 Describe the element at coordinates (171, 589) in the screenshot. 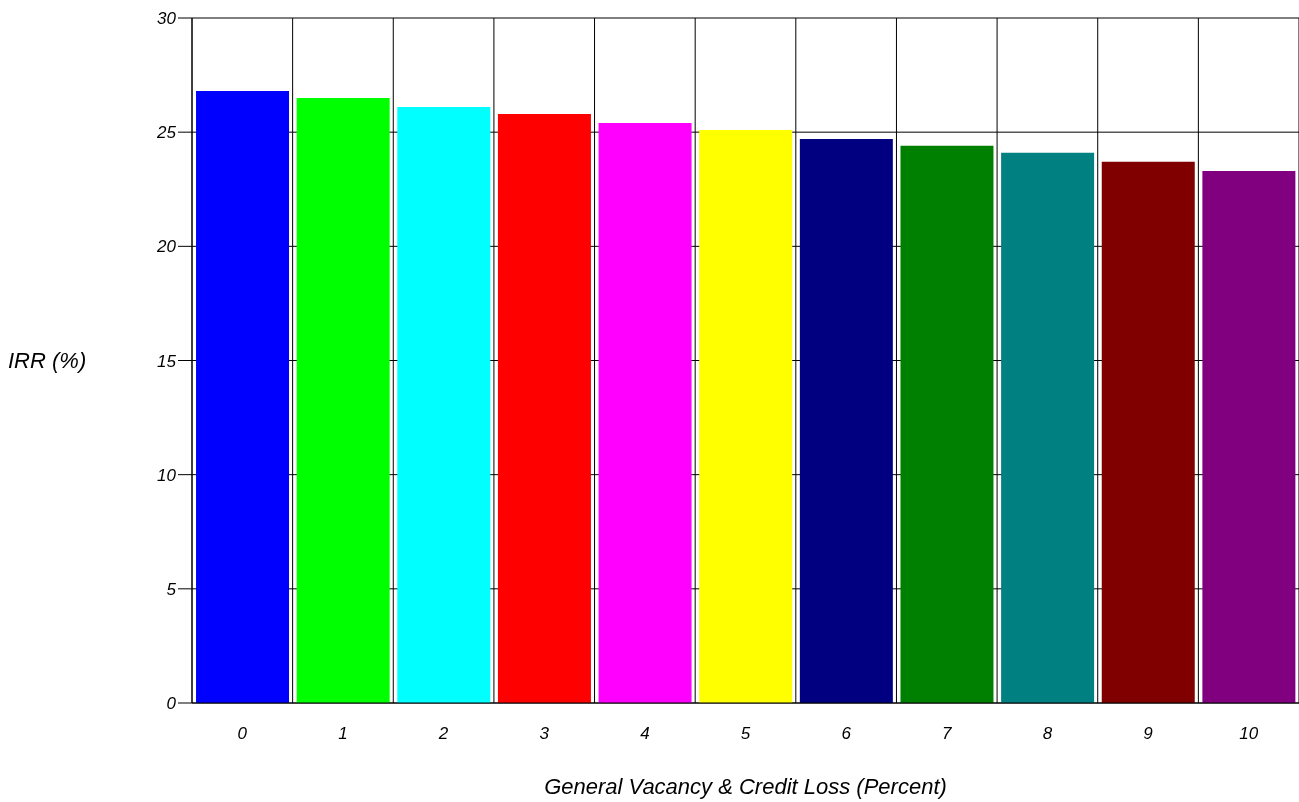

I see `y-tick-label: 5` at that location.